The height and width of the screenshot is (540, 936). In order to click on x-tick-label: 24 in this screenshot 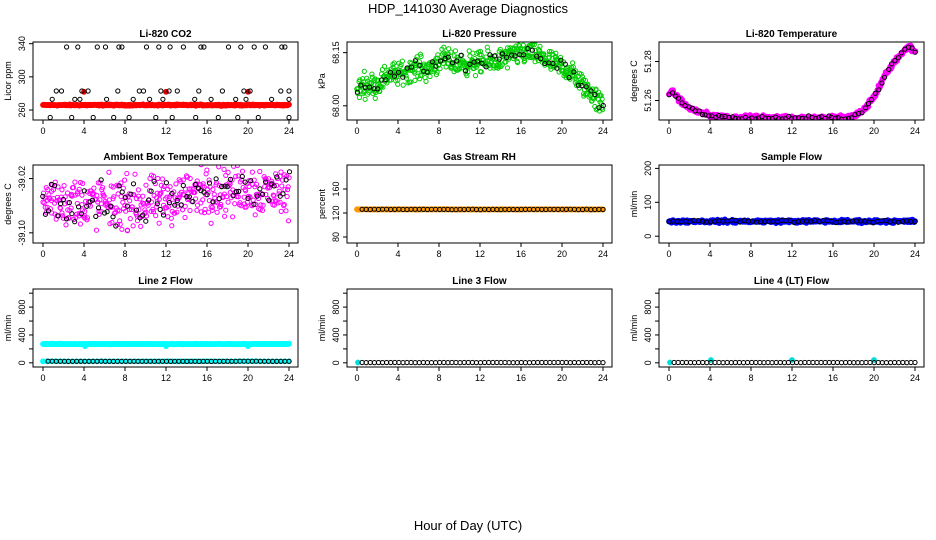, I will do `click(289, 131)`.